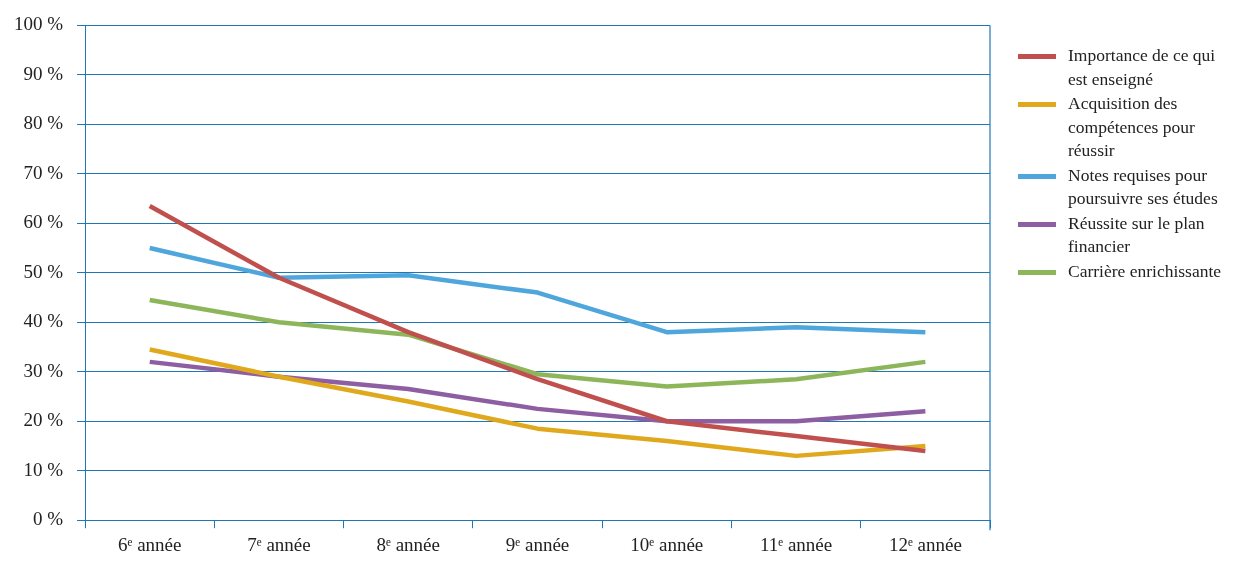  What do you see at coordinates (43, 222) in the screenshot?
I see `y-tick-label: 60 %` at bounding box center [43, 222].